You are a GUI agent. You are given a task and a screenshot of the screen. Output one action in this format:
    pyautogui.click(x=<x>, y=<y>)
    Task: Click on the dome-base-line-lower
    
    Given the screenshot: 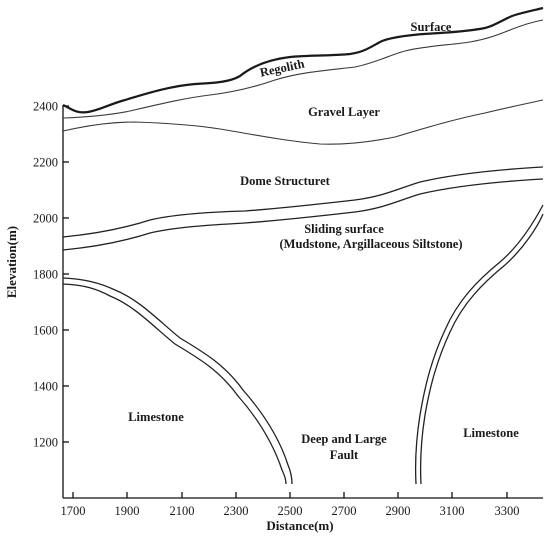 What is the action you would take?
    pyautogui.click(x=303, y=214)
    